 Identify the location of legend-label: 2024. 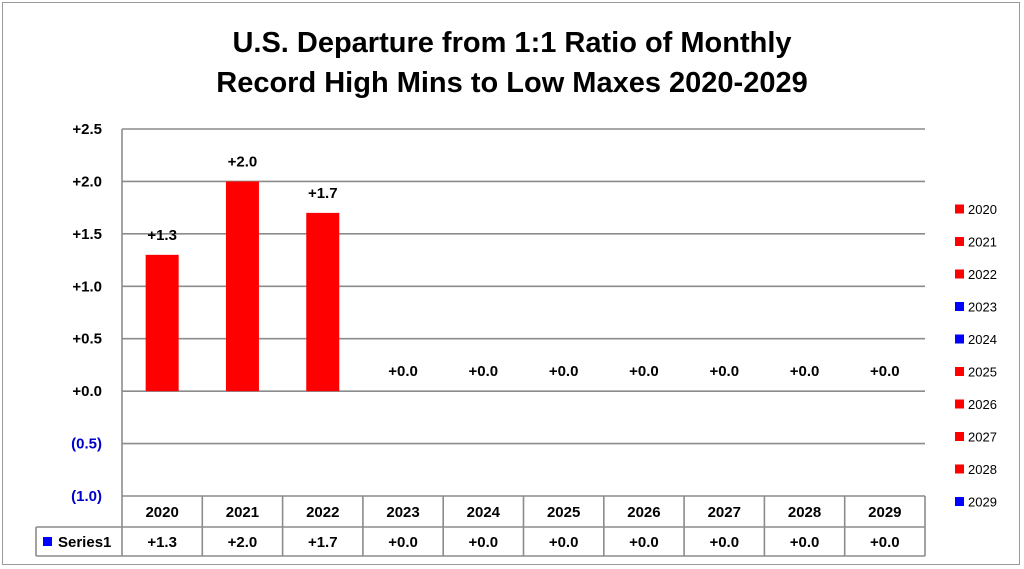
(982, 339).